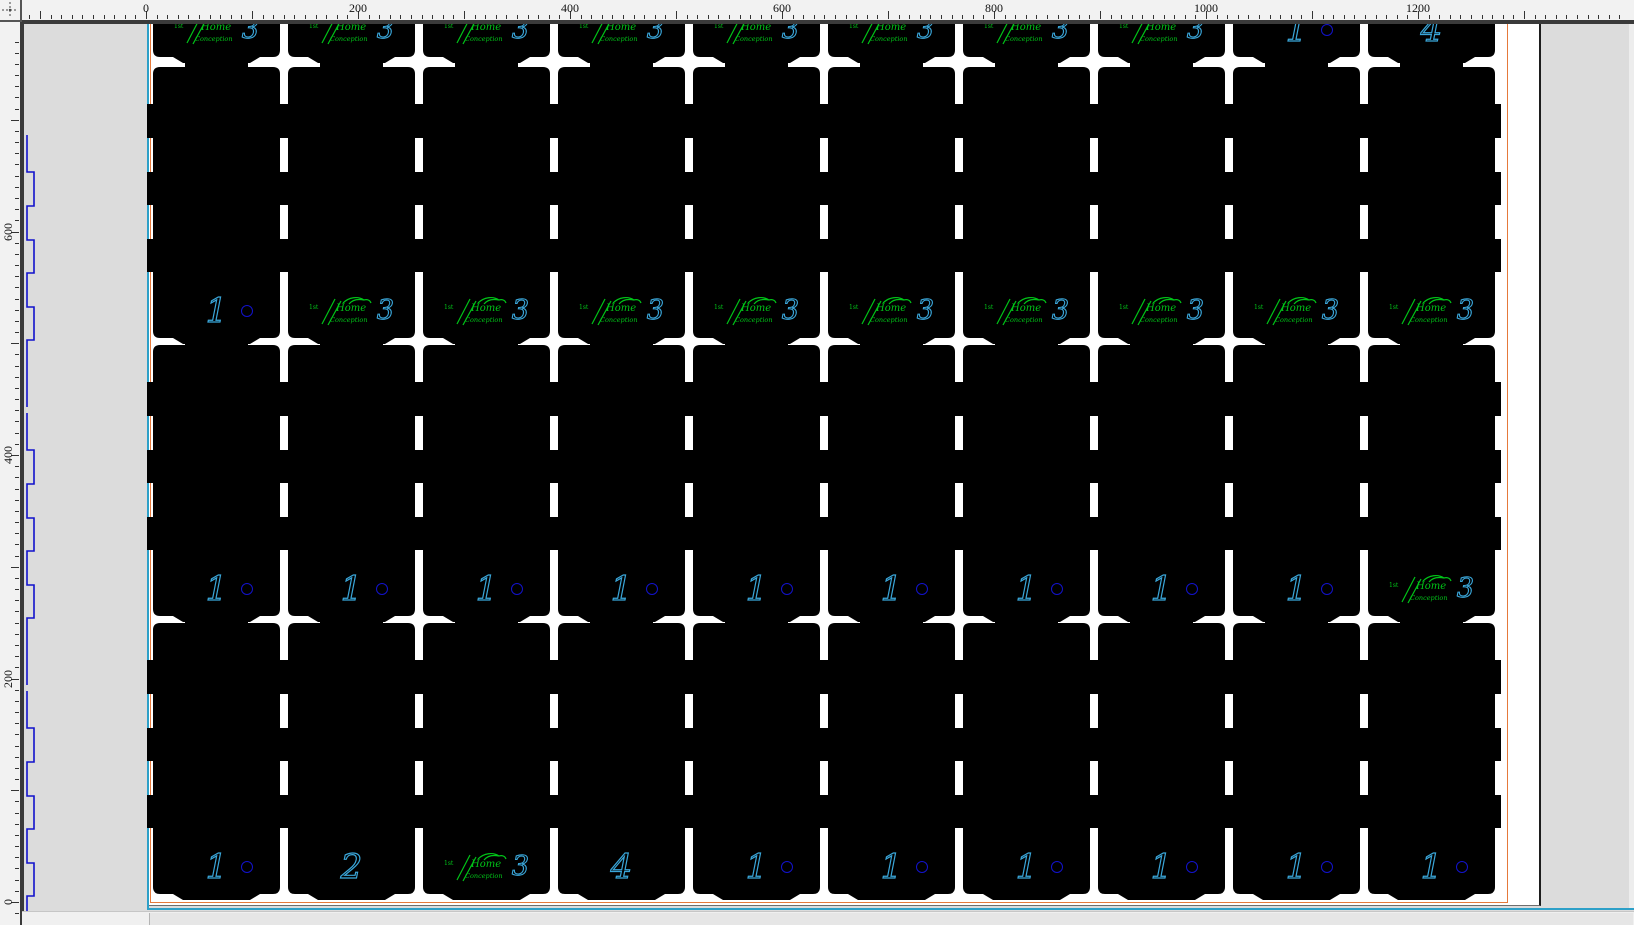  What do you see at coordinates (890, 909) in the screenshot?
I see `sheet-edge-guide-bottom` at bounding box center [890, 909].